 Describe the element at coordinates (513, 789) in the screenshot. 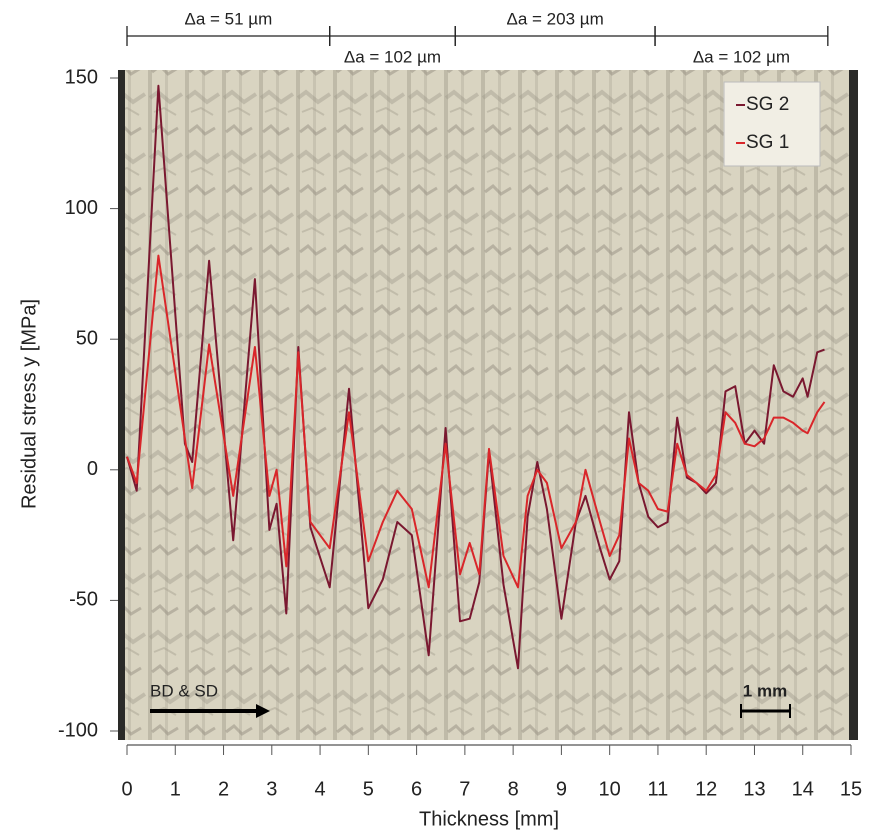

I see `x-tick-label: 8` at that location.